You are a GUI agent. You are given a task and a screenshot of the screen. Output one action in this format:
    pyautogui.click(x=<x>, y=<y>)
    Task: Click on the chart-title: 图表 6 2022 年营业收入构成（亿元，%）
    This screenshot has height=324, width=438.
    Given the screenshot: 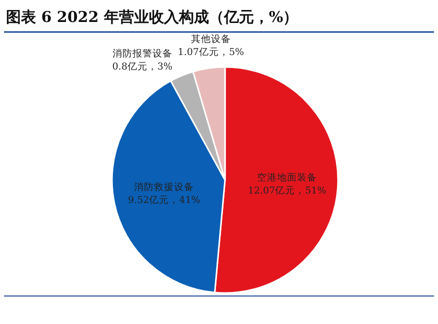 What is the action you would take?
    pyautogui.click(x=152, y=17)
    